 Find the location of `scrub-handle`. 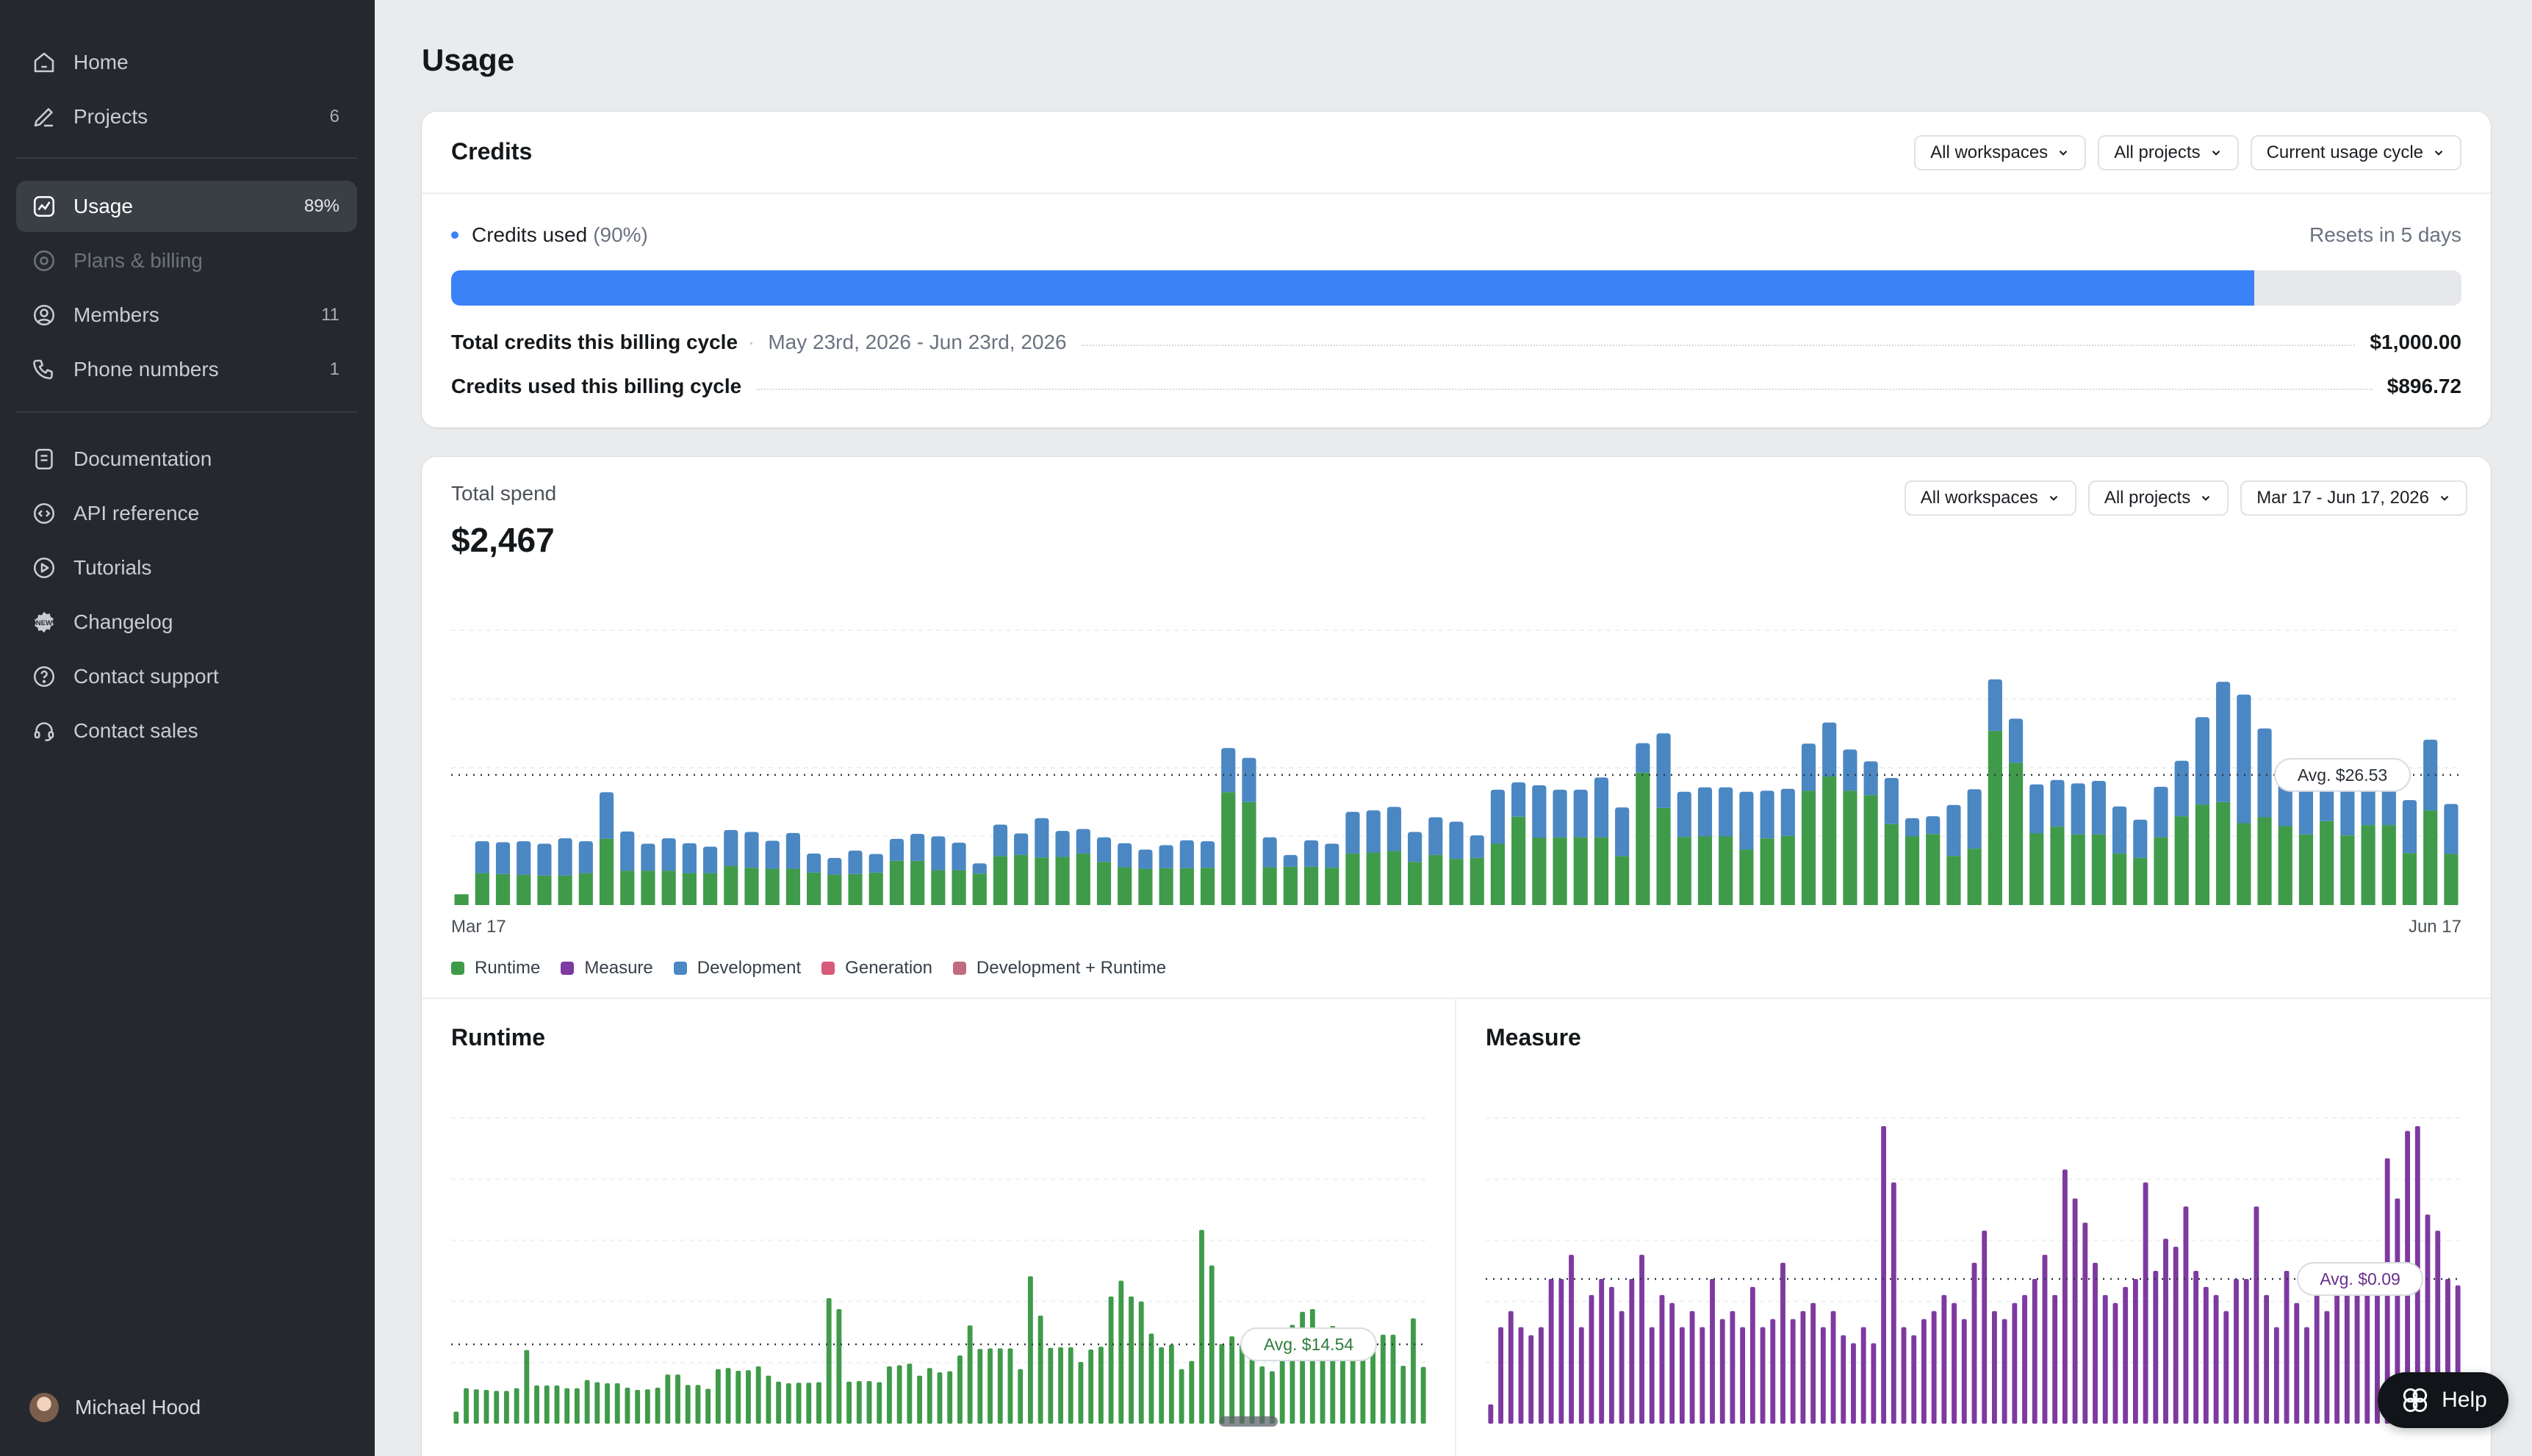

scrub-handle is located at coordinates (1248, 1421).